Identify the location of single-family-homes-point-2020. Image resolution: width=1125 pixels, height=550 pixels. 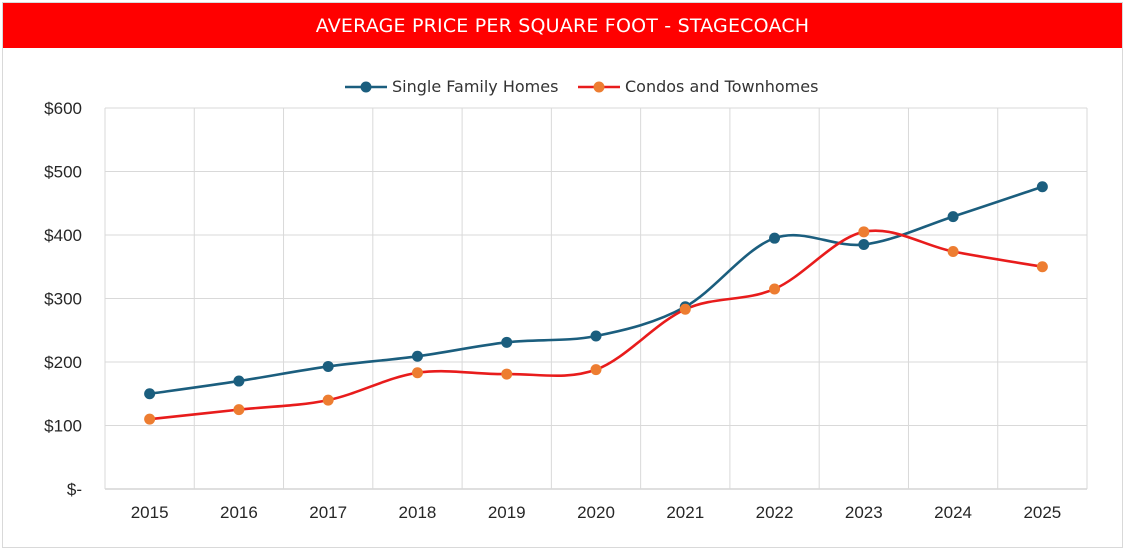
(596, 336).